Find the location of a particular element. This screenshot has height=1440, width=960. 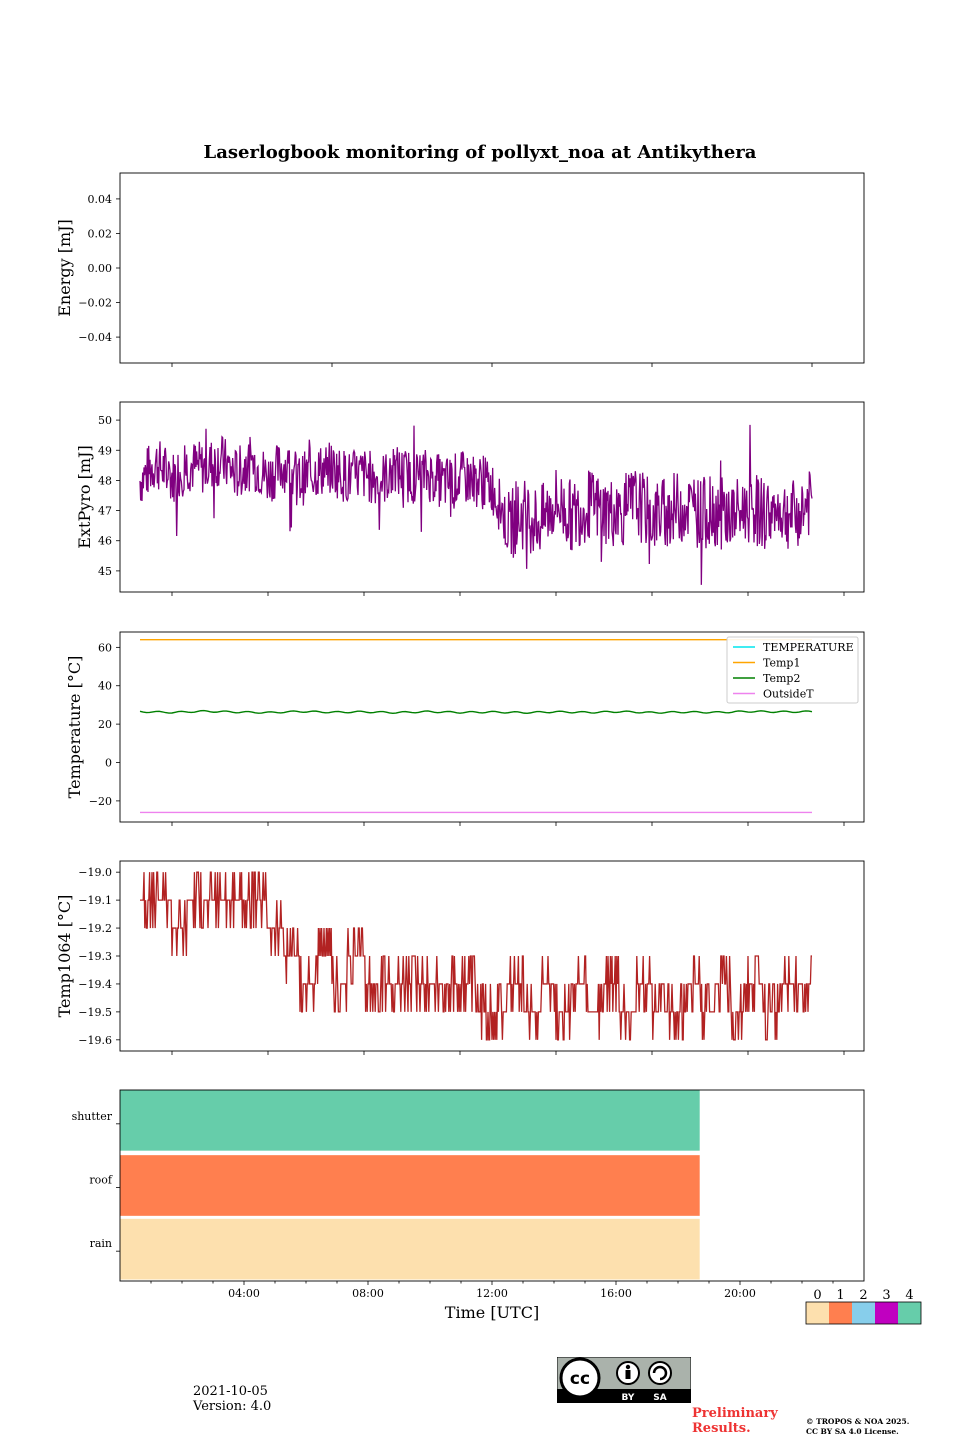

extpyro-series-line is located at coordinates (476, 504).